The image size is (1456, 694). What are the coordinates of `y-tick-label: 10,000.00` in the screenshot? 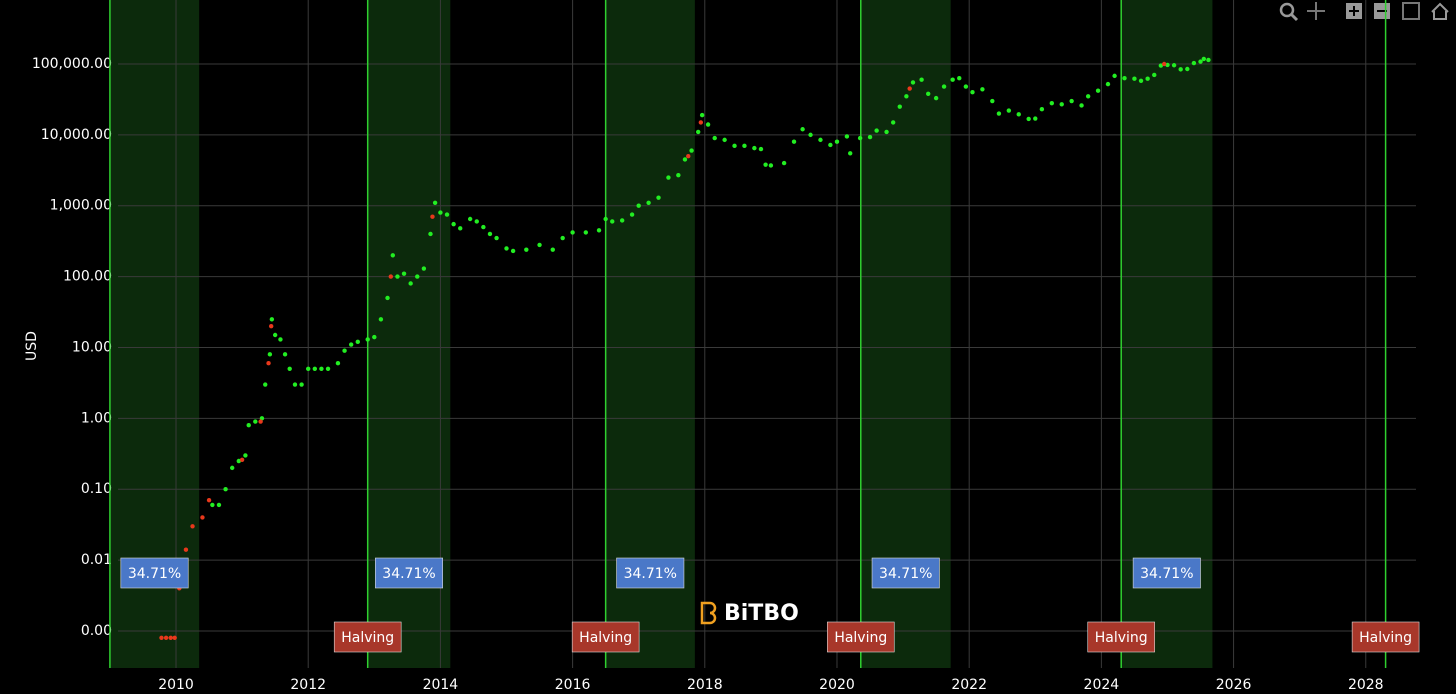 It's located at (76, 135).